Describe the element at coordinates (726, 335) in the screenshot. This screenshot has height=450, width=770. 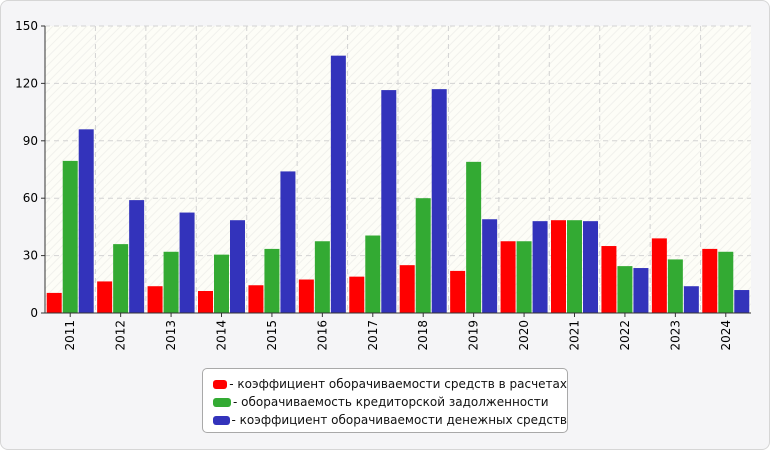
I see `x-tick-label: 2024` at that location.